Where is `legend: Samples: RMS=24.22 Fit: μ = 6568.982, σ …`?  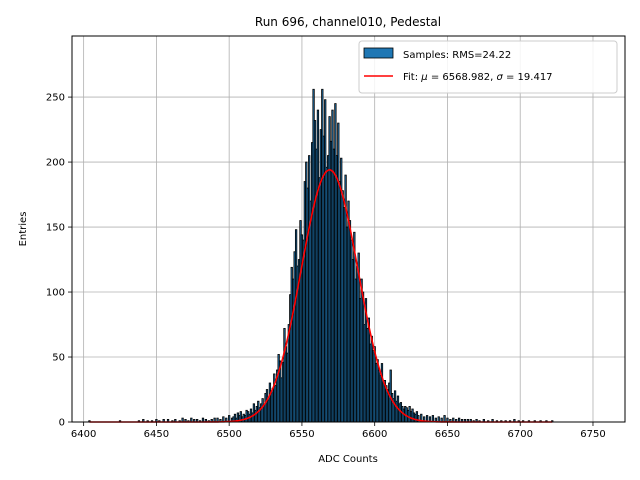
legend: Samples: RMS=24.22 Fit: μ = 6568.982, σ … is located at coordinates (488, 67).